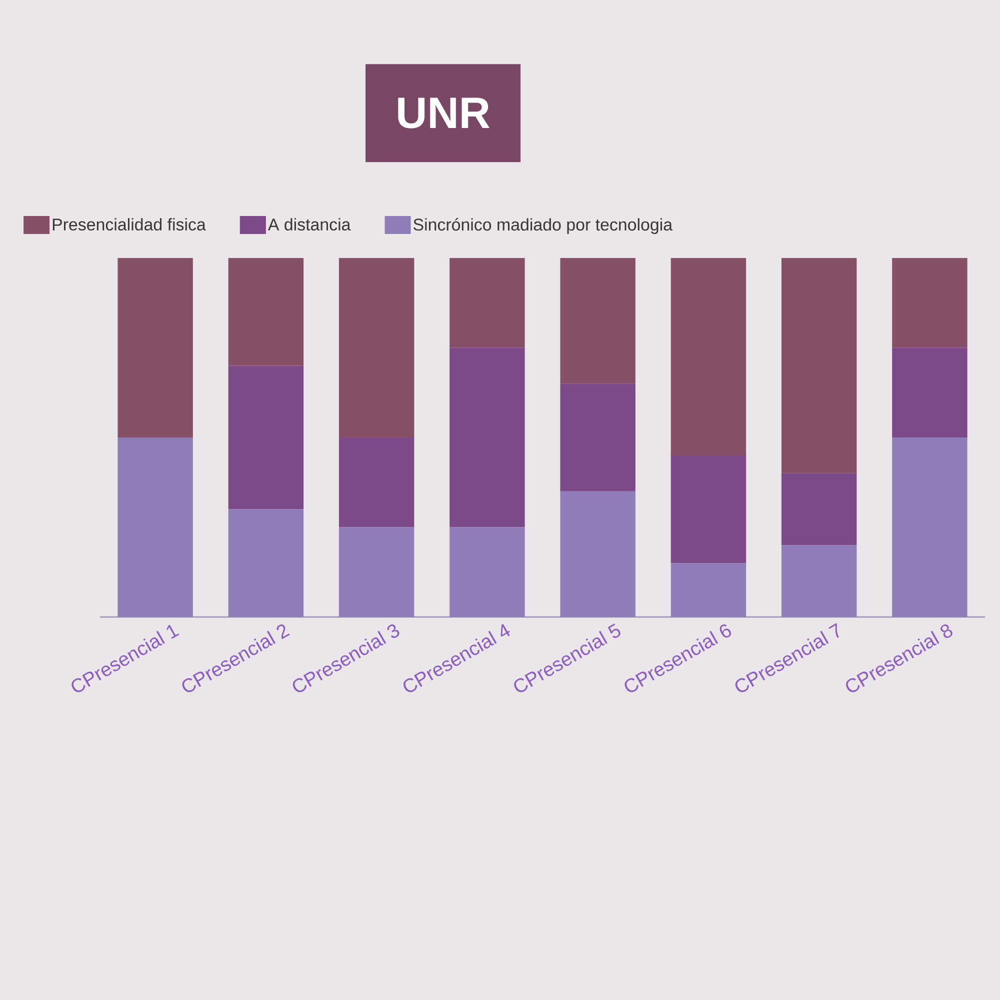 Image resolution: width=1000 pixels, height=1000 pixels. What do you see at coordinates (129, 224) in the screenshot?
I see `legend-label: Presencialidad fisica` at bounding box center [129, 224].